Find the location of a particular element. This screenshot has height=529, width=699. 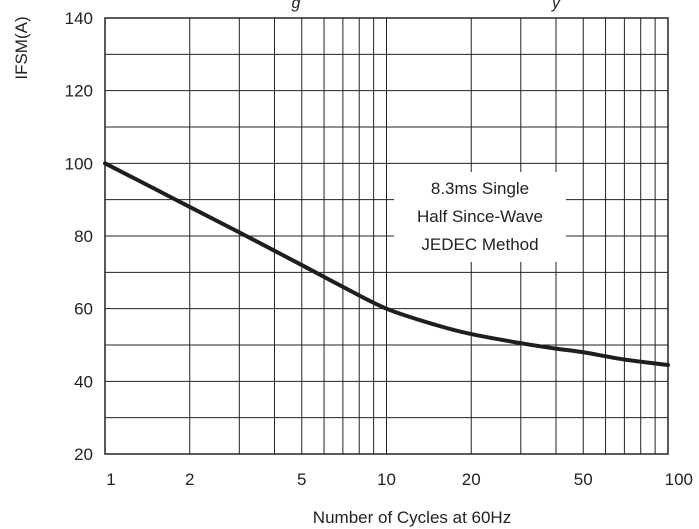

annotation-background is located at coordinates (480, 217).